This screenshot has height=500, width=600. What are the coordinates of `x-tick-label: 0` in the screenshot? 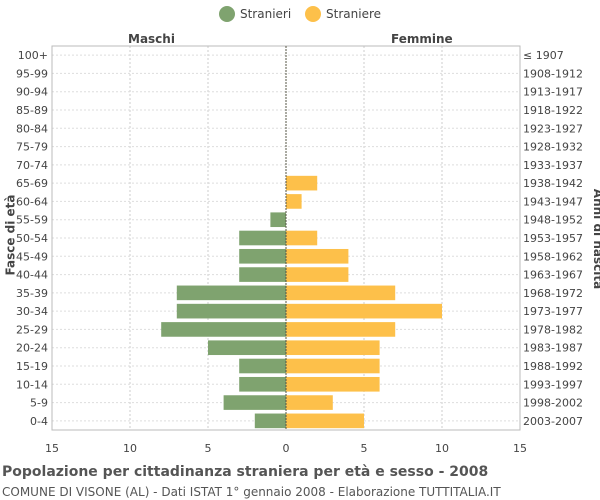 It's located at (286, 448).